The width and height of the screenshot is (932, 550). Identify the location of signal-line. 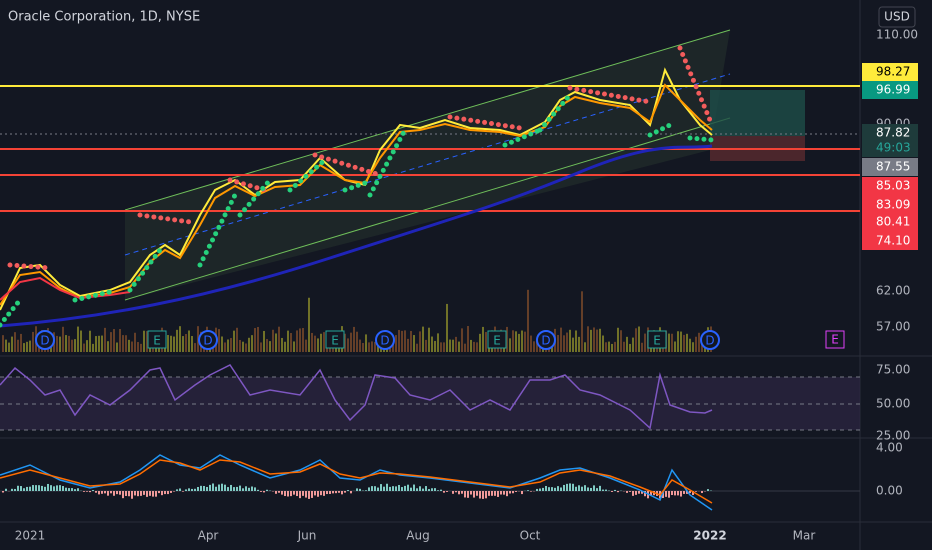
(356, 481).